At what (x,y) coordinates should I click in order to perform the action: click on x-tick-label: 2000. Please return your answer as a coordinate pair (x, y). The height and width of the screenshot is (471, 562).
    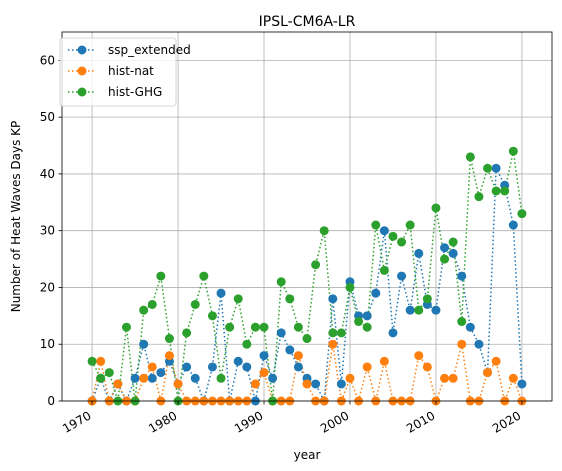
    Looking at the image, I should click on (334, 421).